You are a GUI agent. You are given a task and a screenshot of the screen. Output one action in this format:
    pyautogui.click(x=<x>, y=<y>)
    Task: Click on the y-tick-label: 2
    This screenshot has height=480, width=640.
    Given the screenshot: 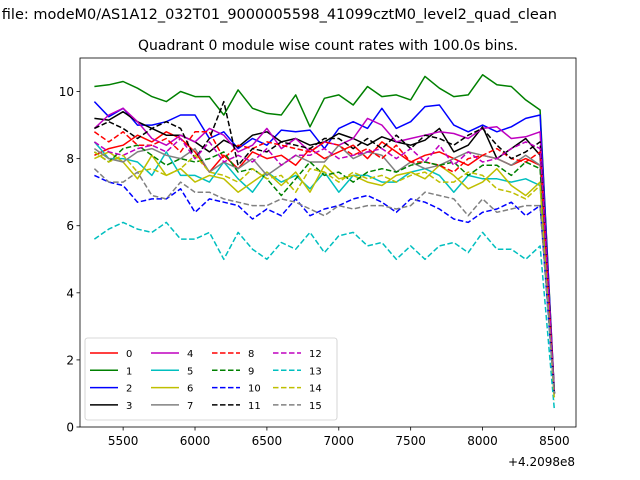 What is the action you would take?
    pyautogui.click(x=70, y=360)
    